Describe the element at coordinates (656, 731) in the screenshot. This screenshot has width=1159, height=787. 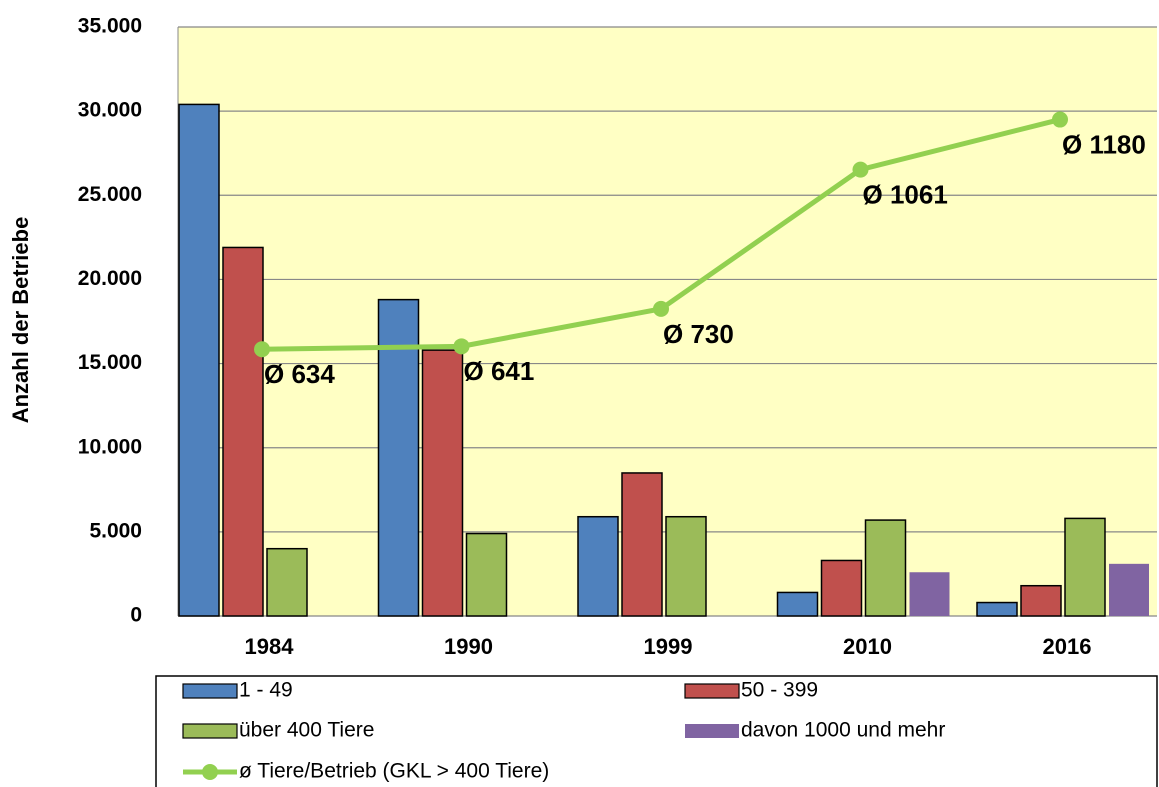
I see `legend-box` at that location.